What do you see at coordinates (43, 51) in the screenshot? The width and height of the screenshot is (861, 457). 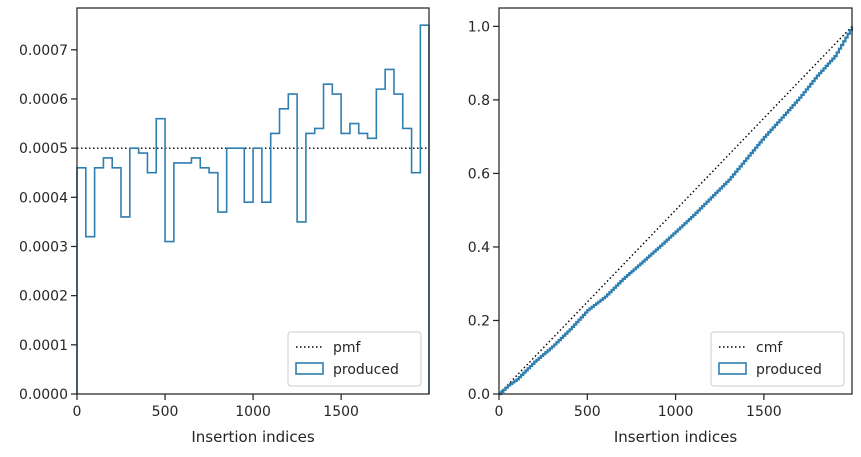 I see `y-tick-label: 0.0007` at bounding box center [43, 51].